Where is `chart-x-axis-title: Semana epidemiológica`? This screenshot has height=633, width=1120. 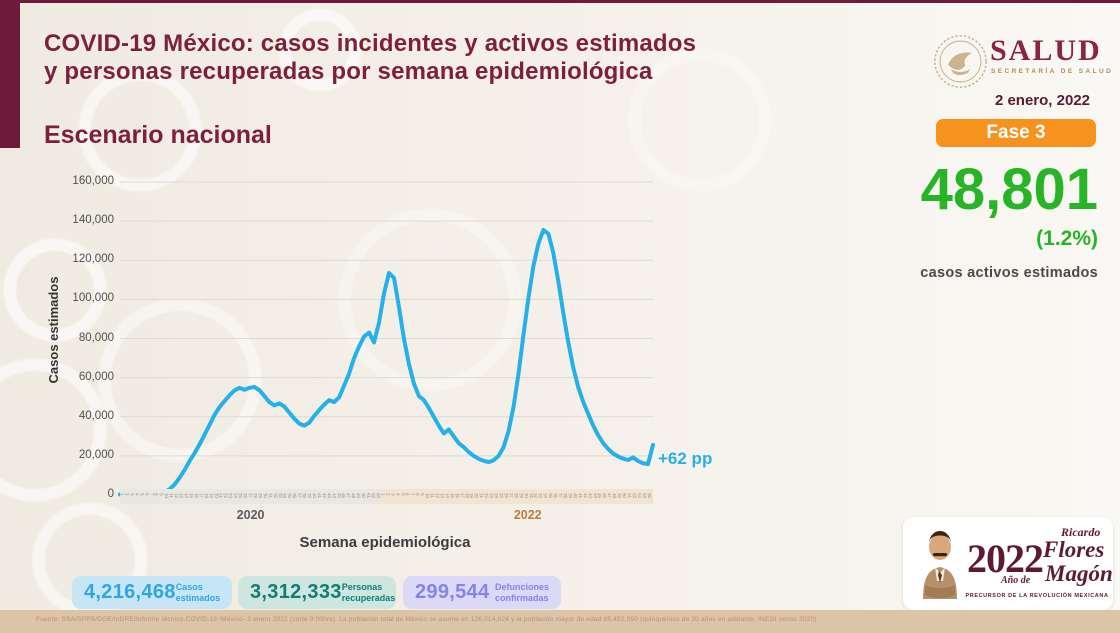 chart-x-axis-title: Semana epidemiológica is located at coordinates (385, 542).